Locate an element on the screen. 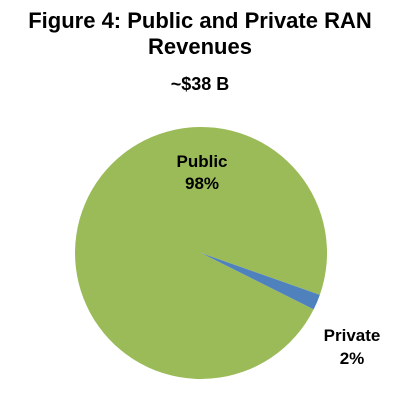 The width and height of the screenshot is (400, 400). slice-percent-public: 98% is located at coordinates (202, 183).